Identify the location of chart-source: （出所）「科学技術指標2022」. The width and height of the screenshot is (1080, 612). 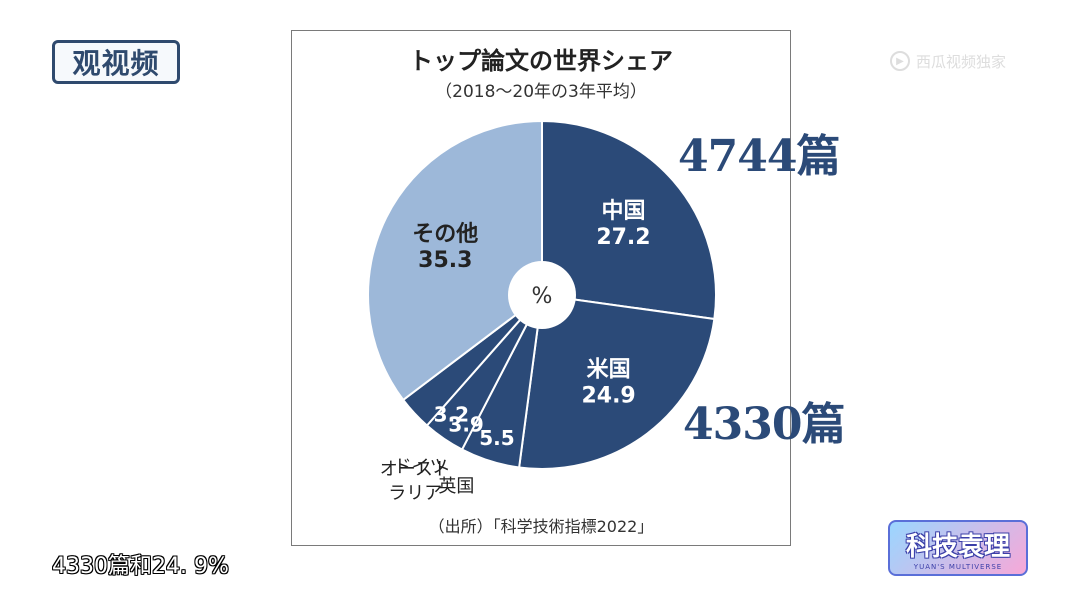
(541, 526).